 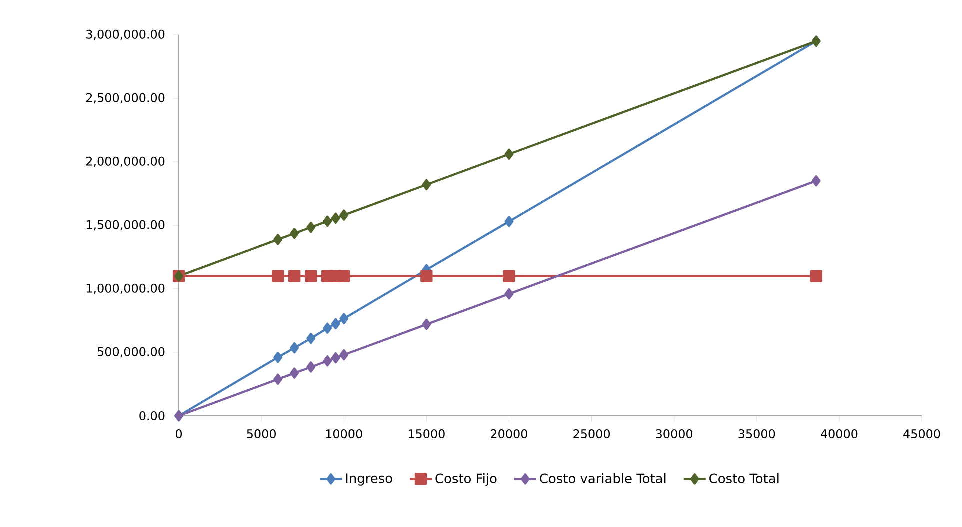 What do you see at coordinates (179, 434) in the screenshot?
I see `x-tick-label: 0` at bounding box center [179, 434].